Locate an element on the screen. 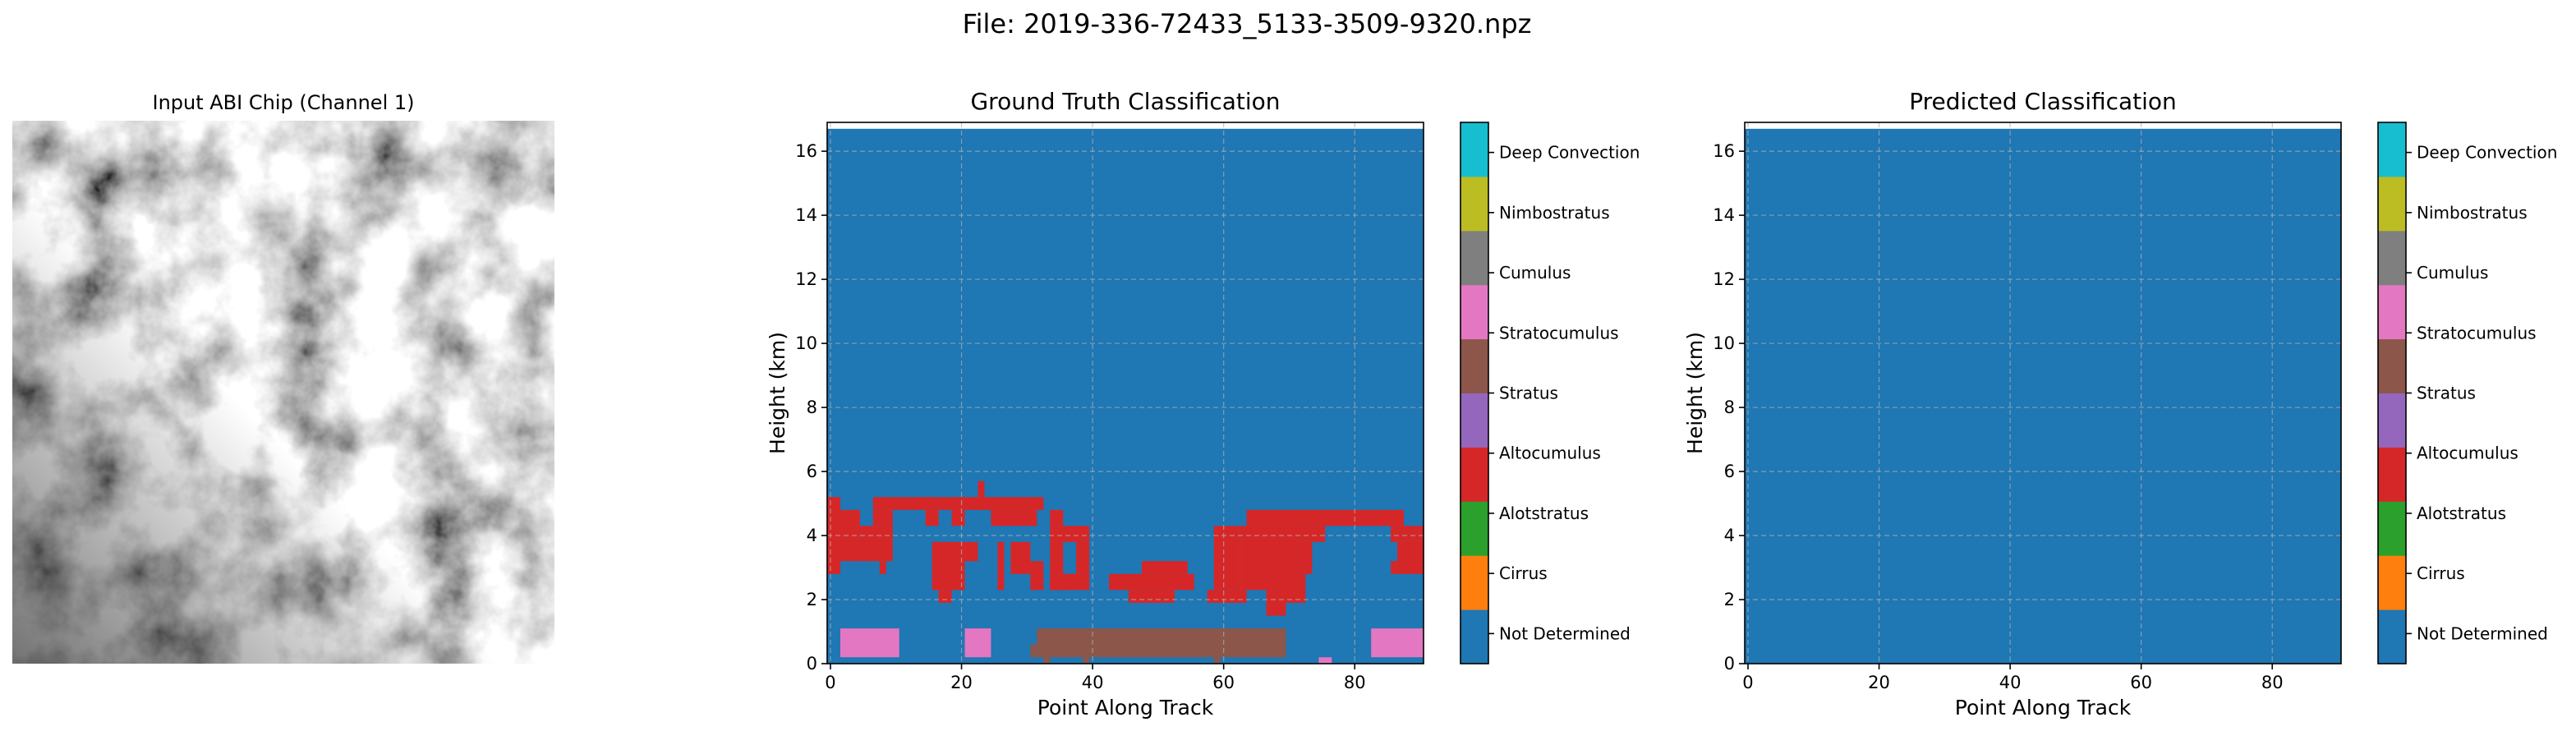  colorbar-label: Cumulus is located at coordinates (2452, 273).